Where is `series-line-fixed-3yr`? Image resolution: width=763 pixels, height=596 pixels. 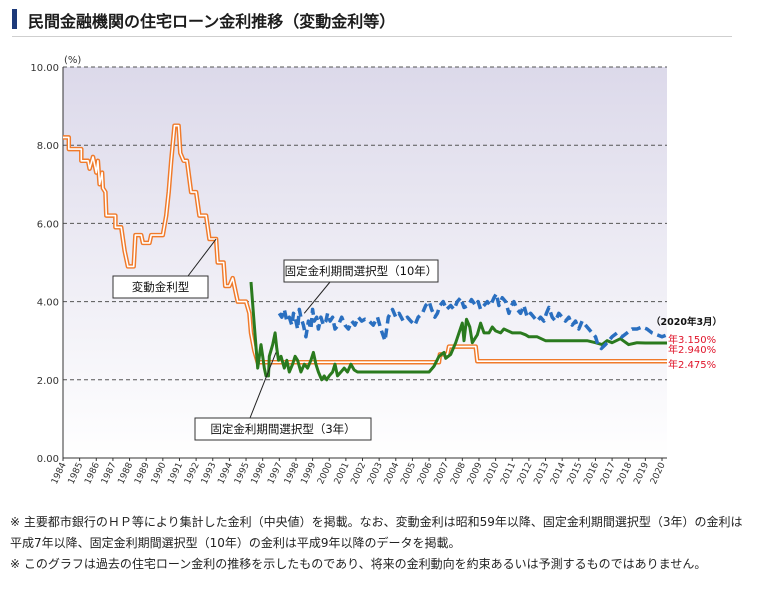 series-line-fixed-3yr is located at coordinates (458, 331).